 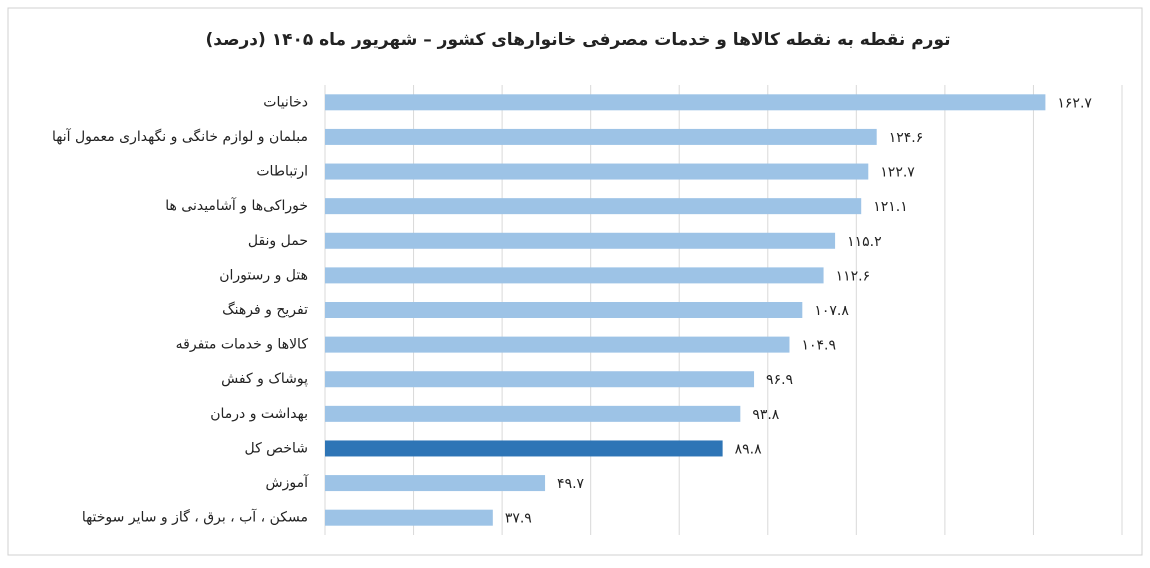 What do you see at coordinates (276, 448) in the screenshot?
I see `y-tick-label: شاخص کل` at bounding box center [276, 448].